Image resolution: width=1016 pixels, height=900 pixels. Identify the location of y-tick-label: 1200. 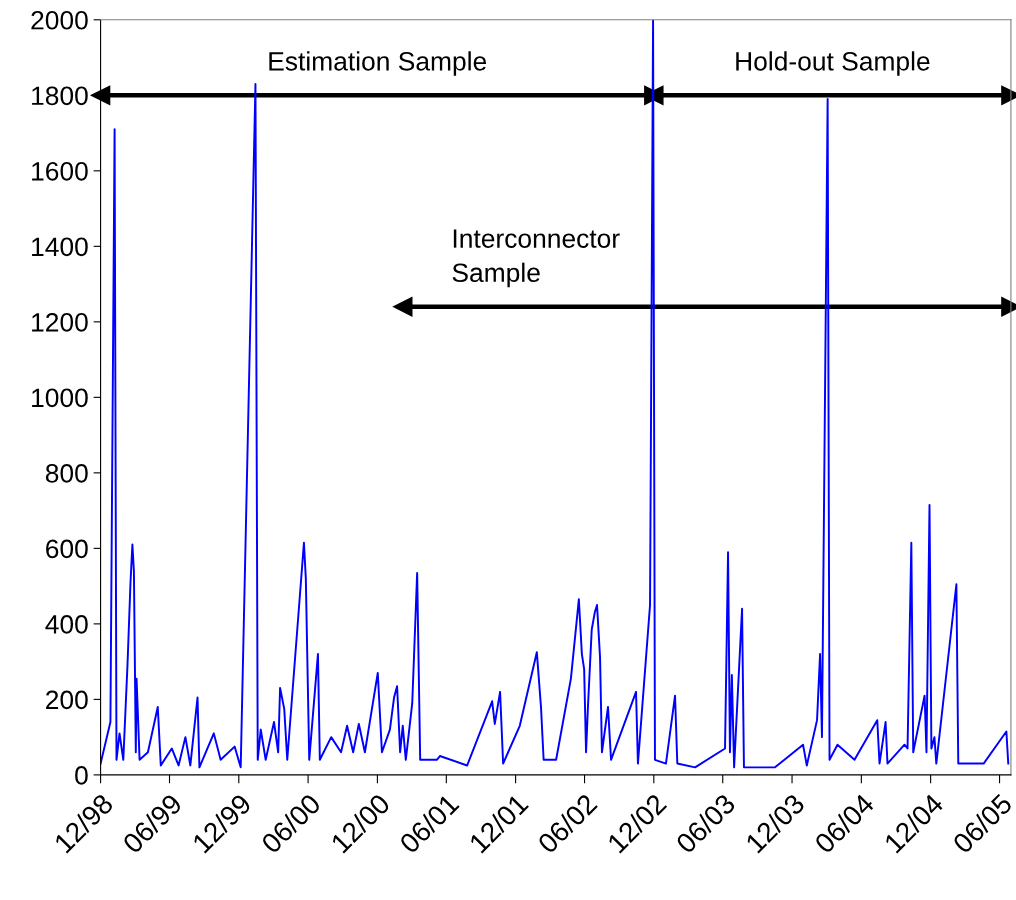
(60, 322).